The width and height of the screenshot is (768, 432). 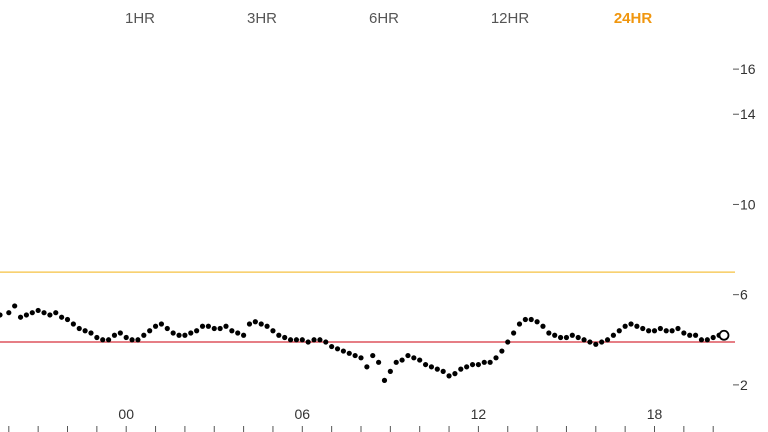 I want to click on x-tick-label: 06, so click(x=303, y=414).